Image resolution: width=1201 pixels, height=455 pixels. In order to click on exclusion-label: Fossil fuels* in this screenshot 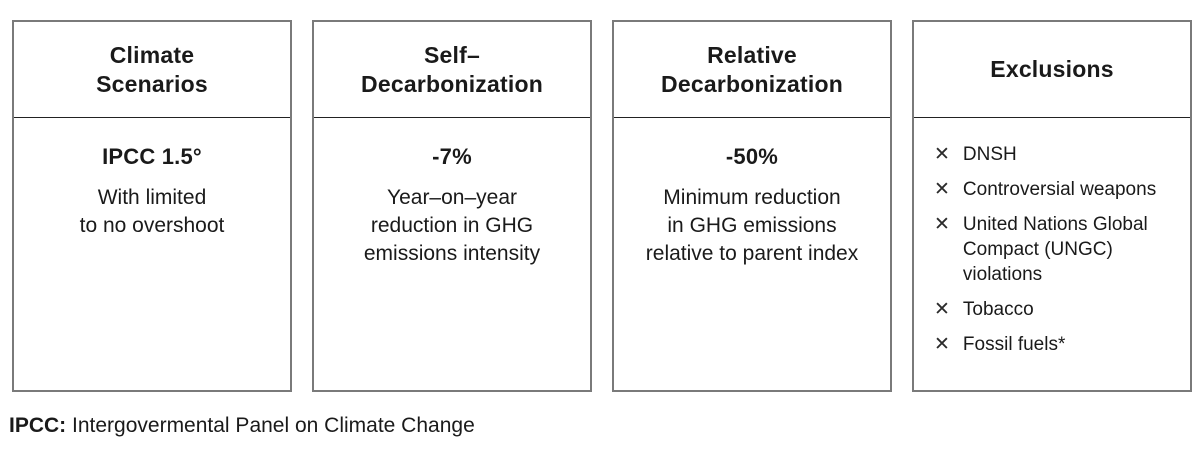, I will do `click(1014, 344)`.